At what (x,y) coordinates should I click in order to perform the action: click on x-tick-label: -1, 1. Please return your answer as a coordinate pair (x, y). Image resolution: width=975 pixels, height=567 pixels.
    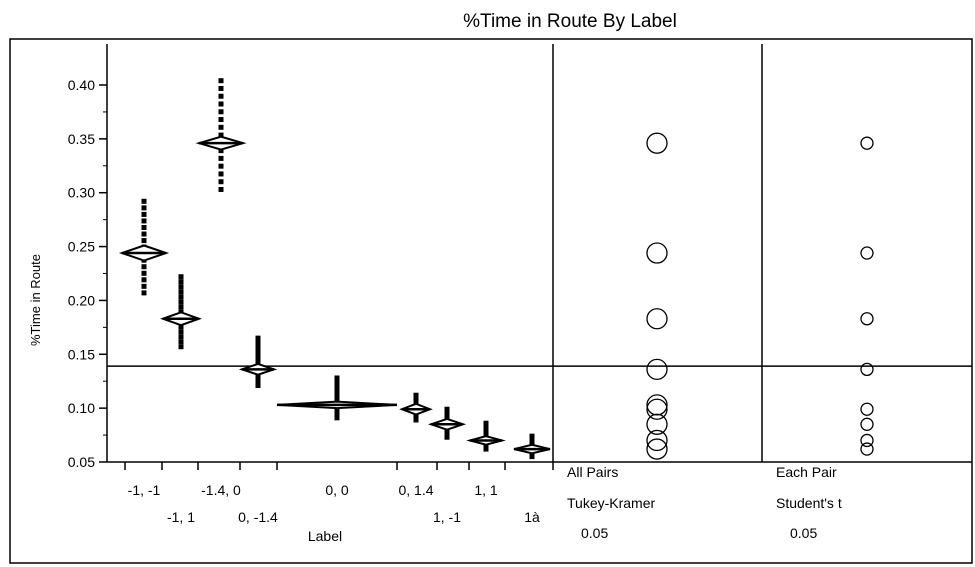
    Looking at the image, I should click on (181, 517).